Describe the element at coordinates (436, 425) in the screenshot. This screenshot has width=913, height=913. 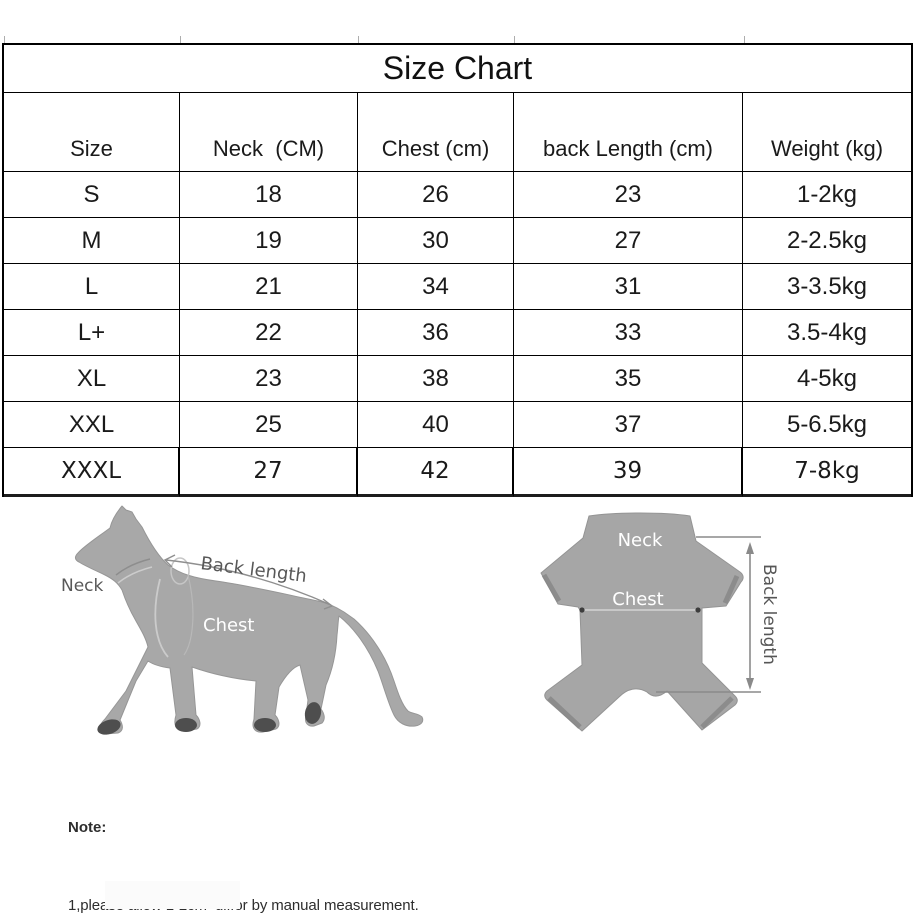
I see `size-value-cell: 40` at that location.